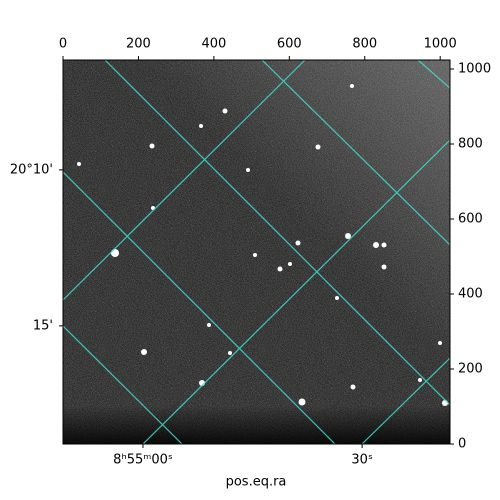  I want to click on x-label: pos.eq.ra, so click(256, 482).